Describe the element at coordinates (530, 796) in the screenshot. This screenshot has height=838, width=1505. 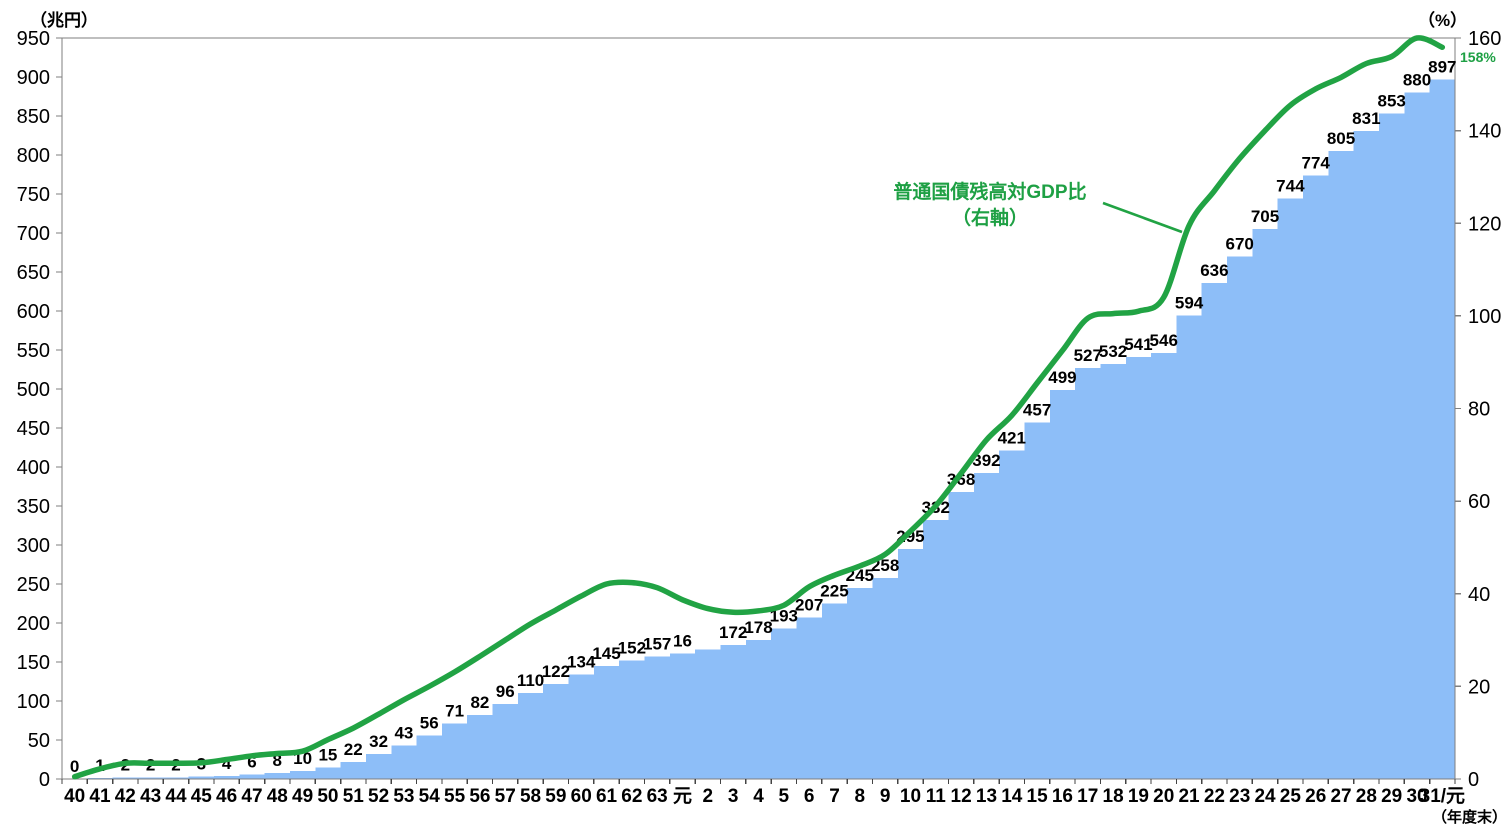
I see `x-axis-label-58: 58` at that location.